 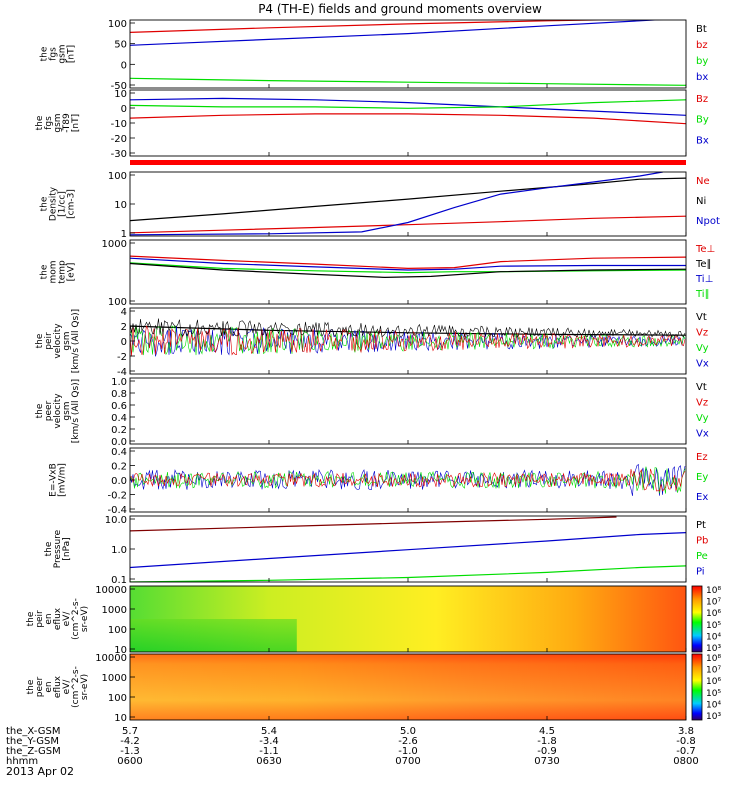 I want to click on legend-entry-Ez: Ez, so click(x=702, y=457).